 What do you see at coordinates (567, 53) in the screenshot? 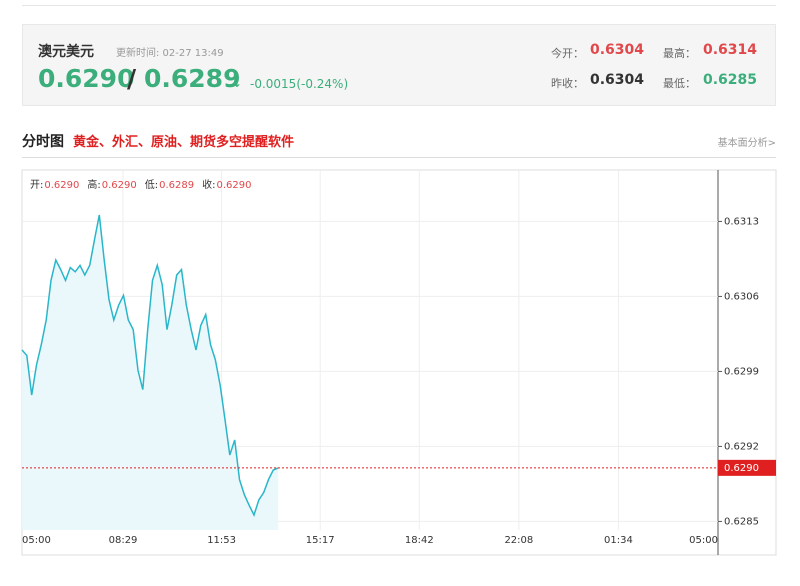
I see `open-label: 今开：` at bounding box center [567, 53].